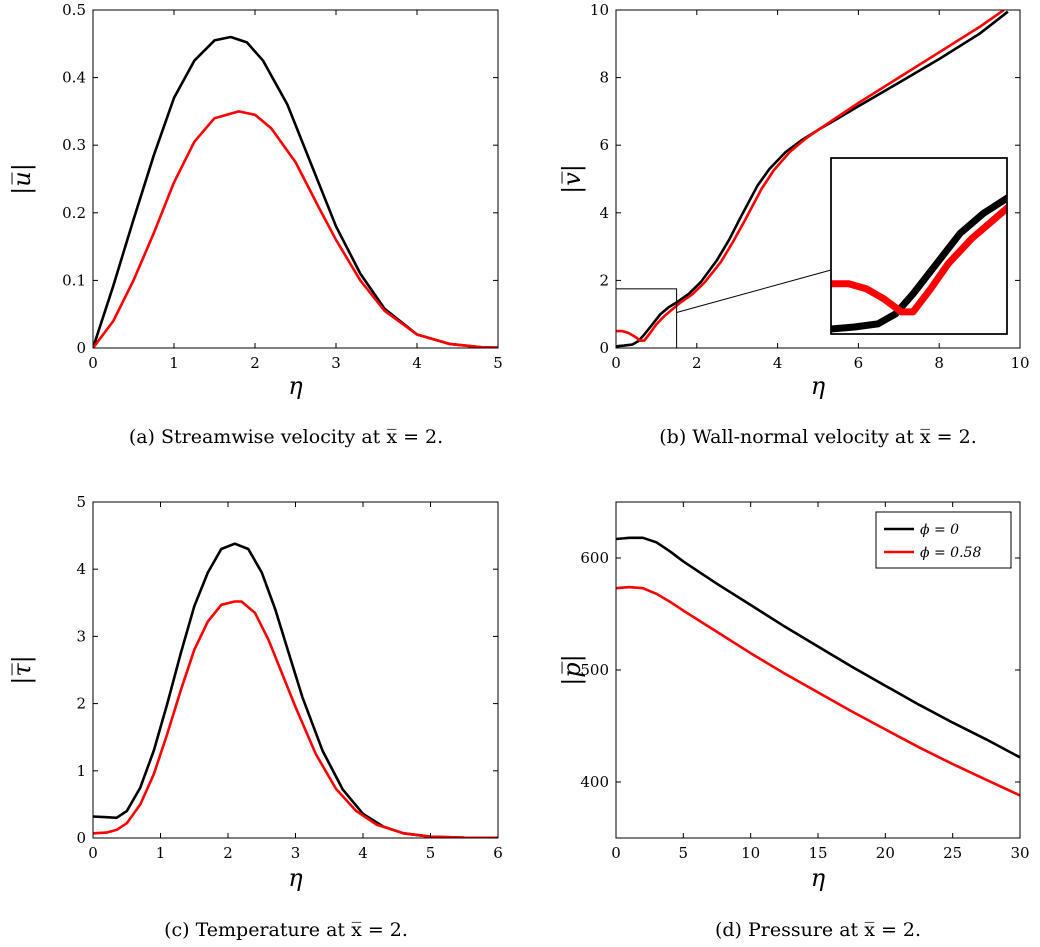  What do you see at coordinates (1019, 363) in the screenshot?
I see `x-tick-label-b: 10` at bounding box center [1019, 363].